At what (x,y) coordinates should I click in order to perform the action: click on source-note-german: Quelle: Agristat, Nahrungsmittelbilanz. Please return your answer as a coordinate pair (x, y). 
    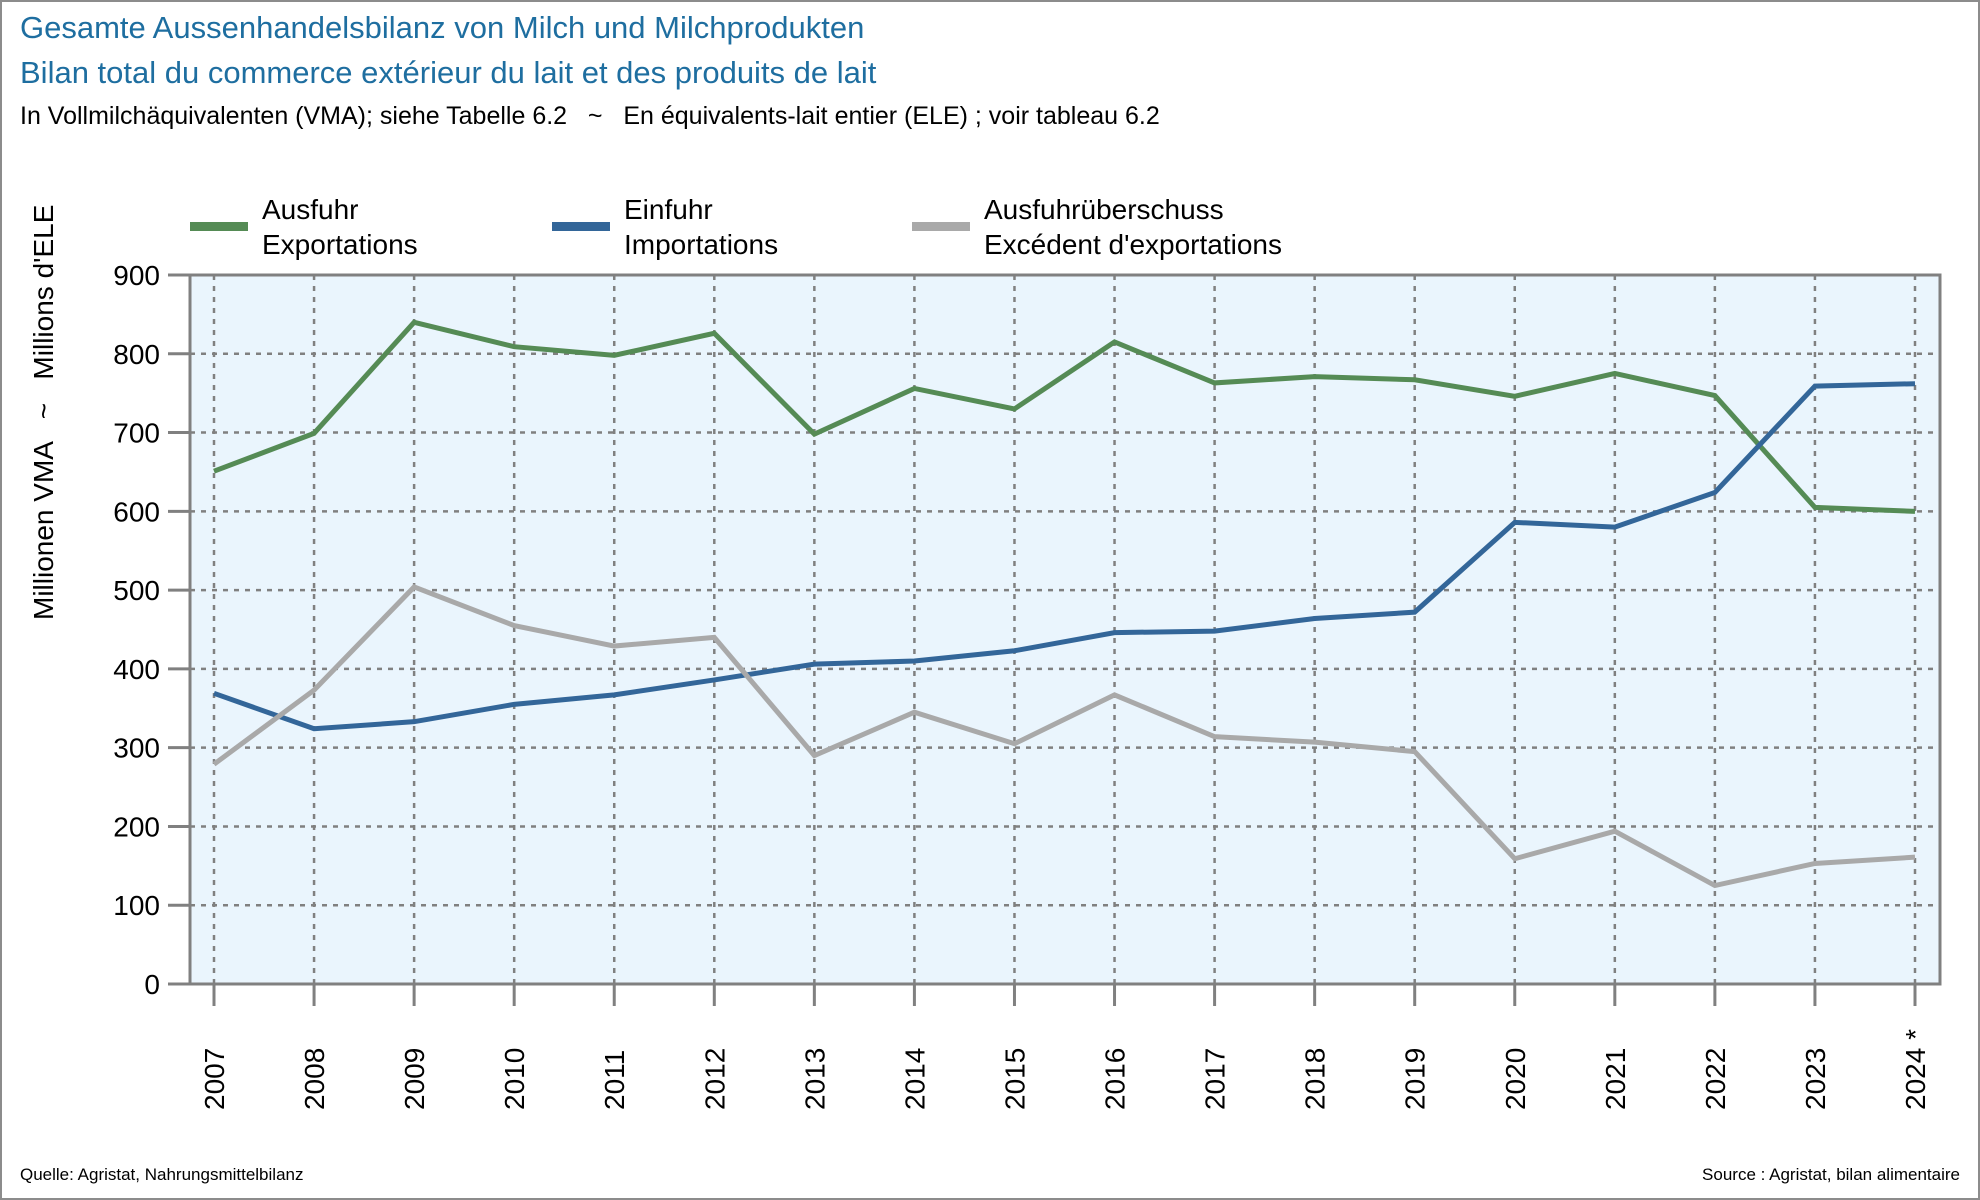
    Looking at the image, I should click on (162, 1174).